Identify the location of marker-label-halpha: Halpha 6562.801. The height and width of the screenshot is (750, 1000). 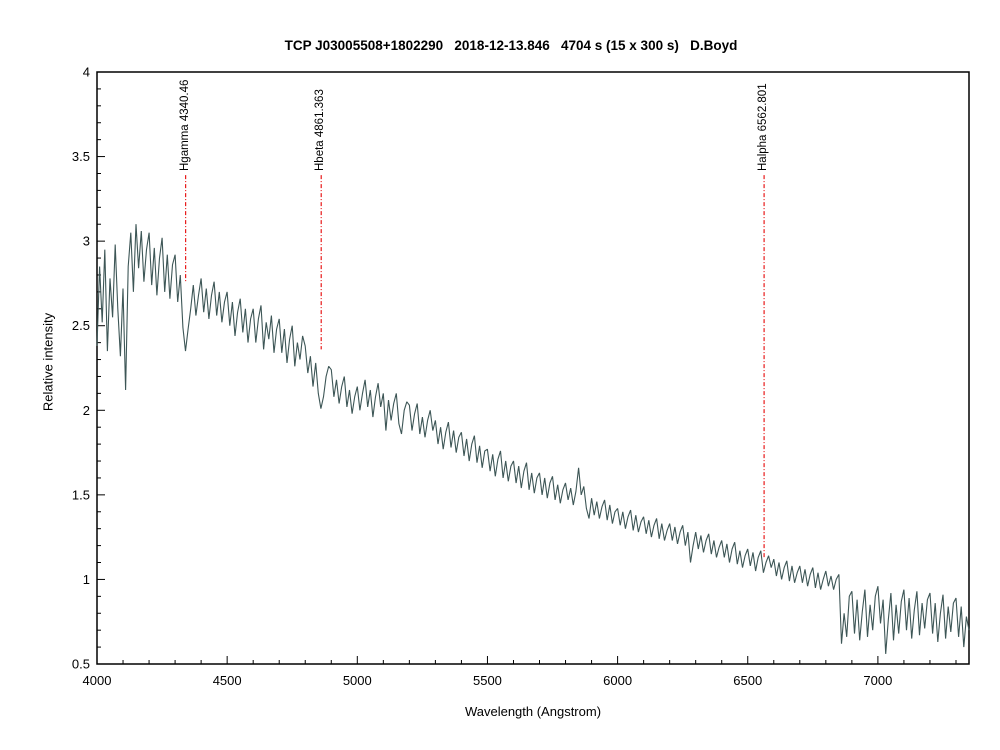
(763, 127).